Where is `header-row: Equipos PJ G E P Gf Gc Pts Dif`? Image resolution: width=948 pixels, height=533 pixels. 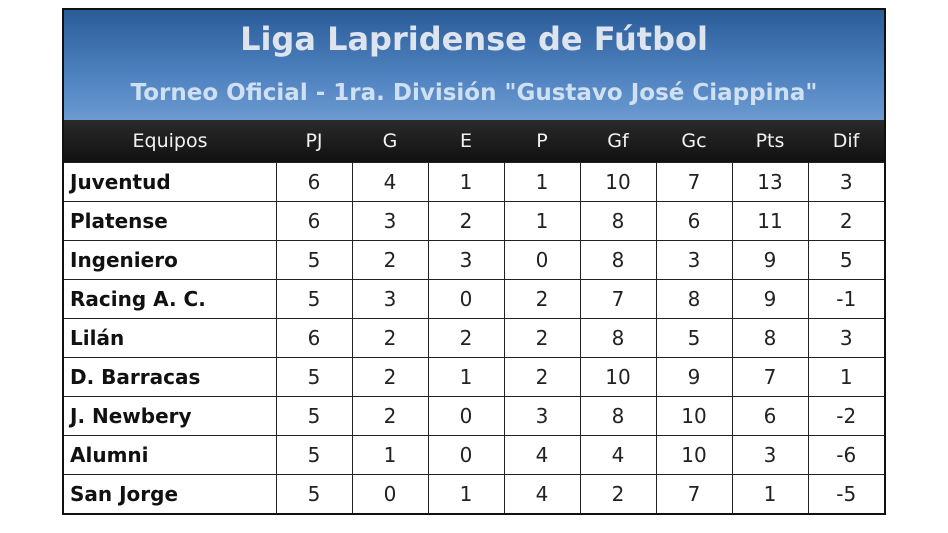
header-row: Equipos PJ G E P Gf Gc Pts Dif is located at coordinates (474, 141).